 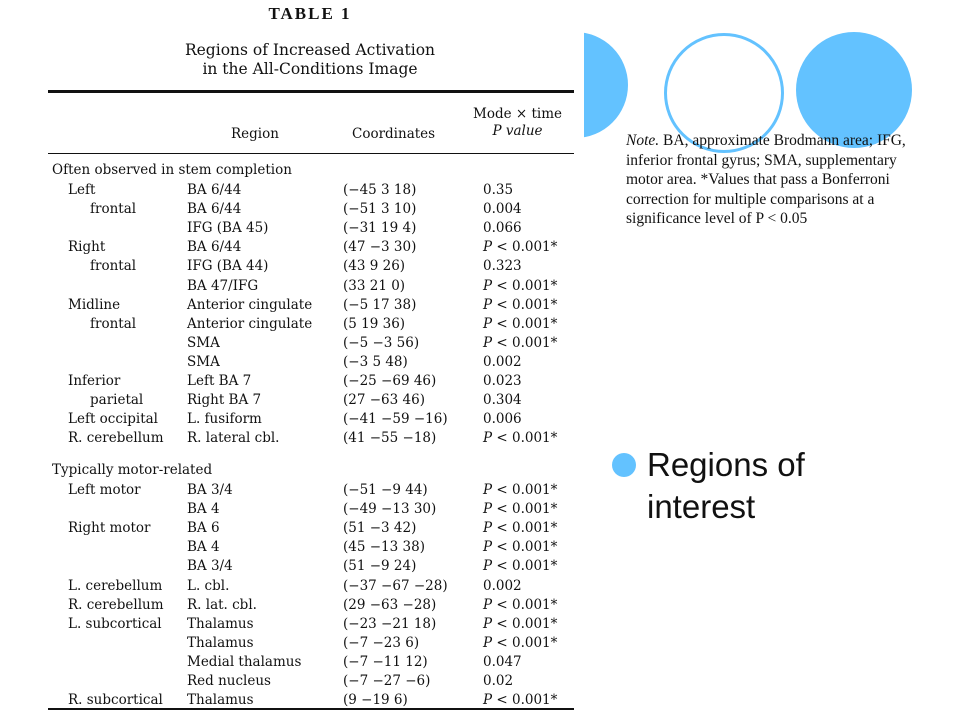 I want to click on row-region: Anterior cingulate, so click(x=250, y=304).